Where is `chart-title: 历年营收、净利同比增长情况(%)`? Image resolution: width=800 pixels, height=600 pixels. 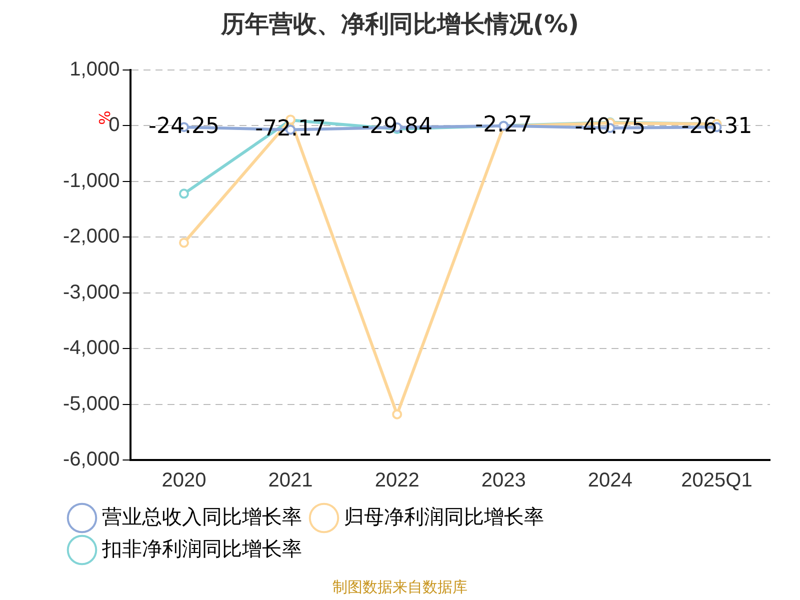
chart-title: 历年营收、净利同比增长情况(%) is located at coordinates (400, 24).